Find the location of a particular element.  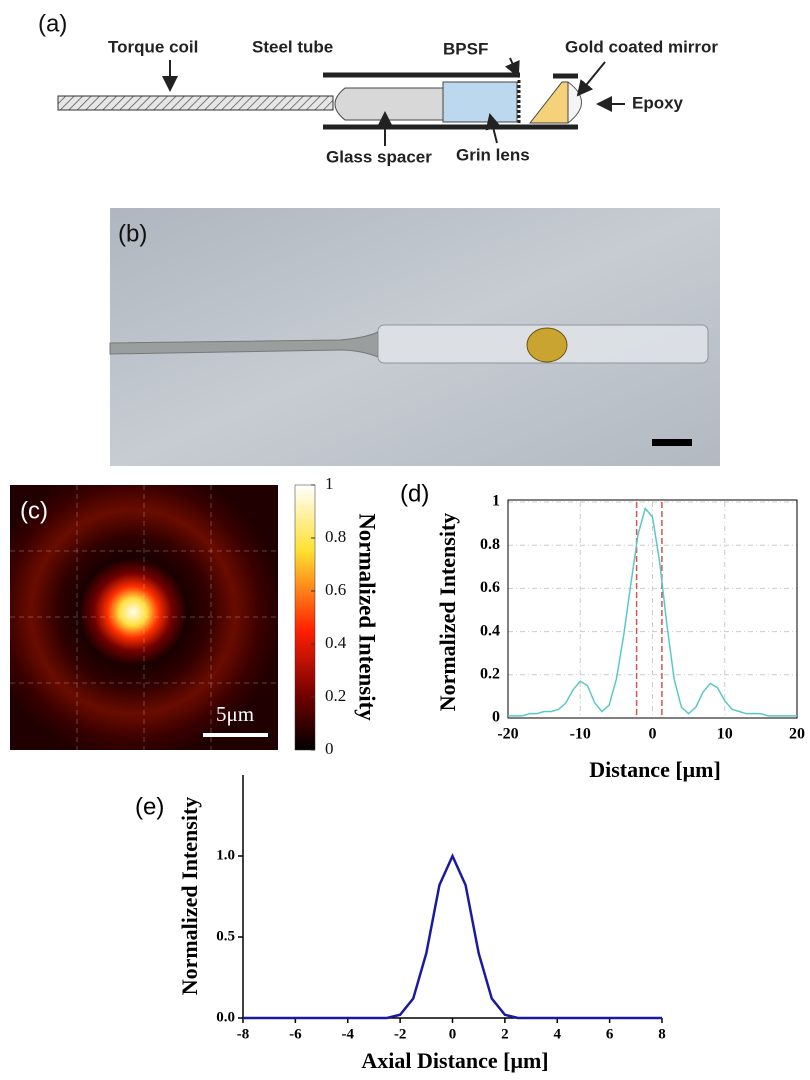

part-label: Gold coated mirror is located at coordinates (641, 46).